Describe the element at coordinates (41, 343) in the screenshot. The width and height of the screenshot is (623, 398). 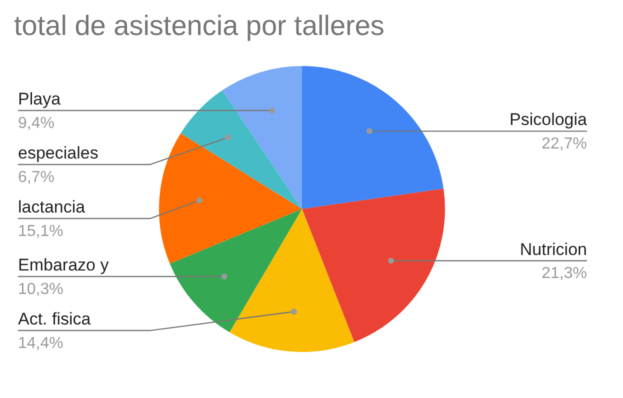
I see `data-label: 14,4%` at that location.